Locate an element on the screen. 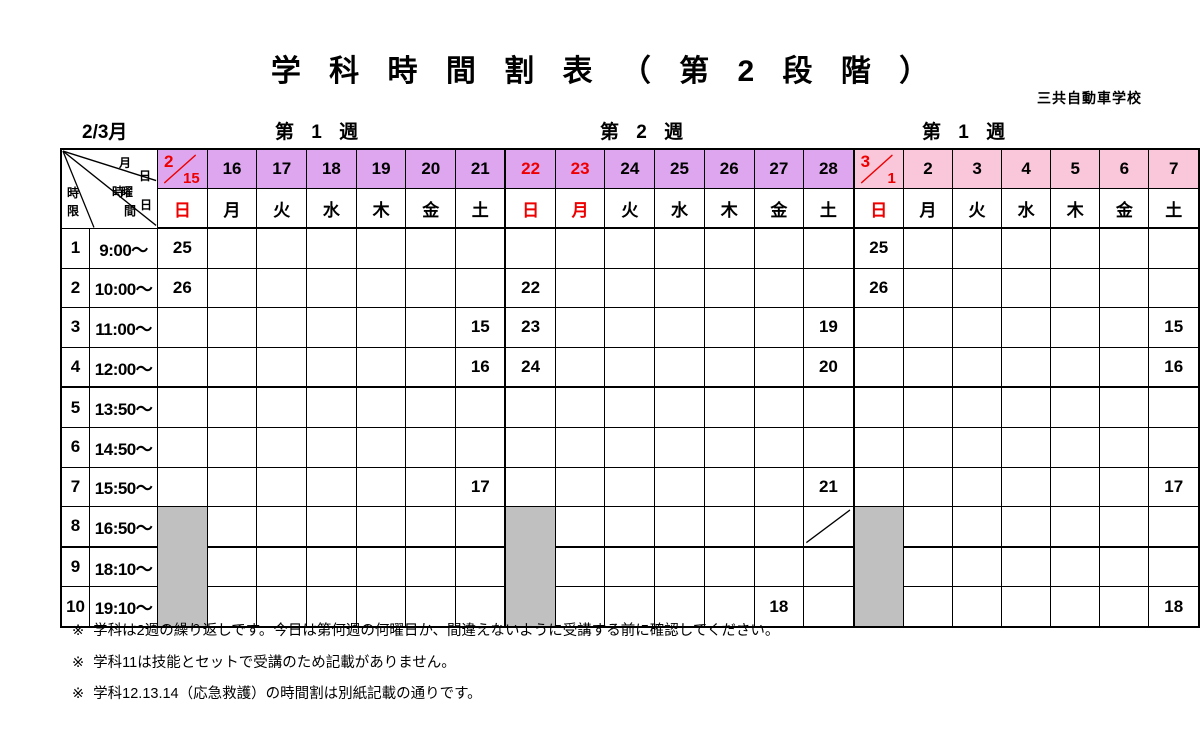 This screenshot has width=1200, height=735. timetable-cell: 25 is located at coordinates (878, 248).